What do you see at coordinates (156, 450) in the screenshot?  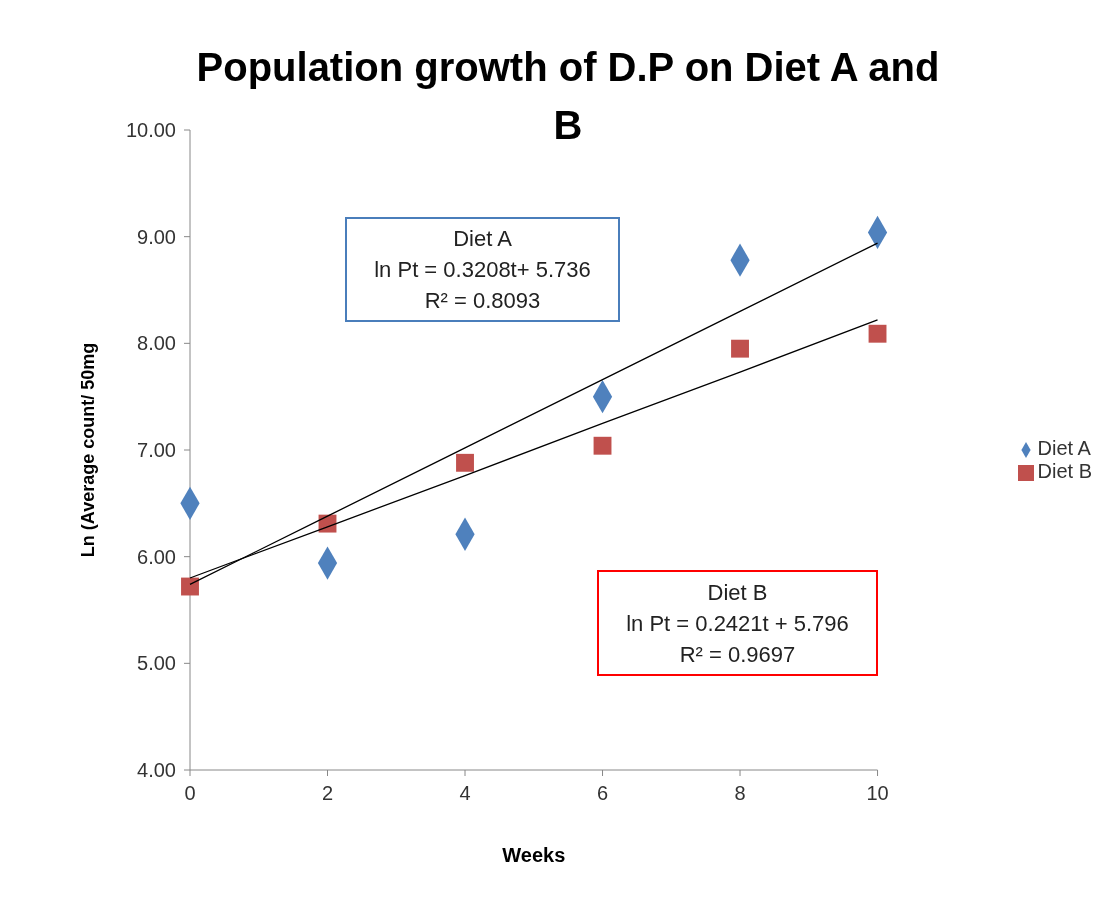 I see `y-tick-label: 7.00` at bounding box center [156, 450].